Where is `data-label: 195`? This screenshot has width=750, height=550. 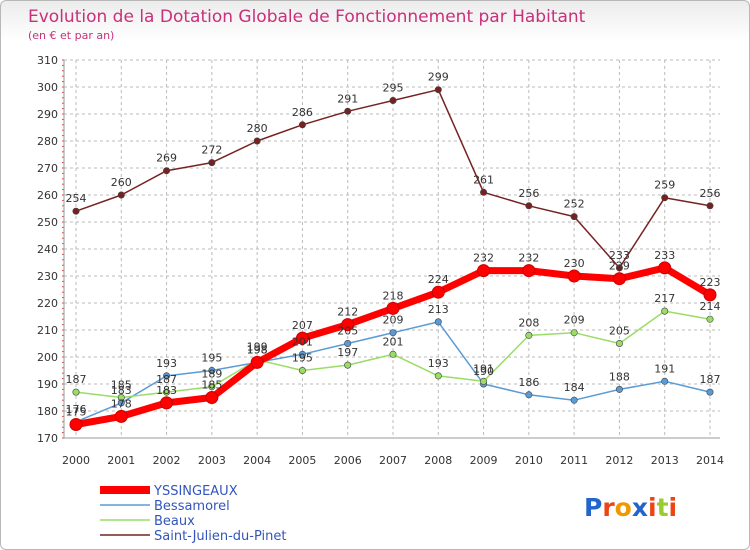 data-label: 195 is located at coordinates (302, 358).